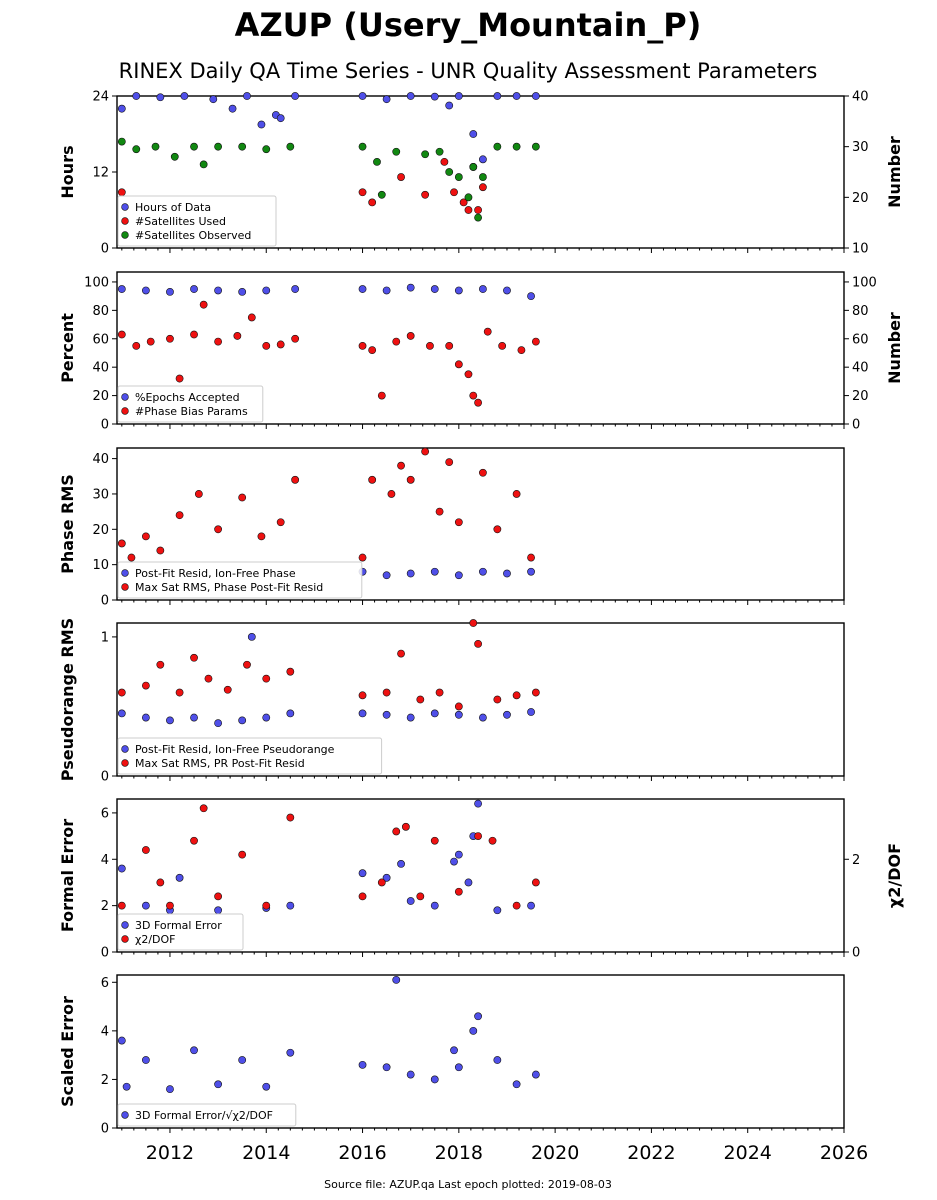  Describe the element at coordinates (266, 1153) in the screenshot. I see `x-tick-label: 2014` at that location.